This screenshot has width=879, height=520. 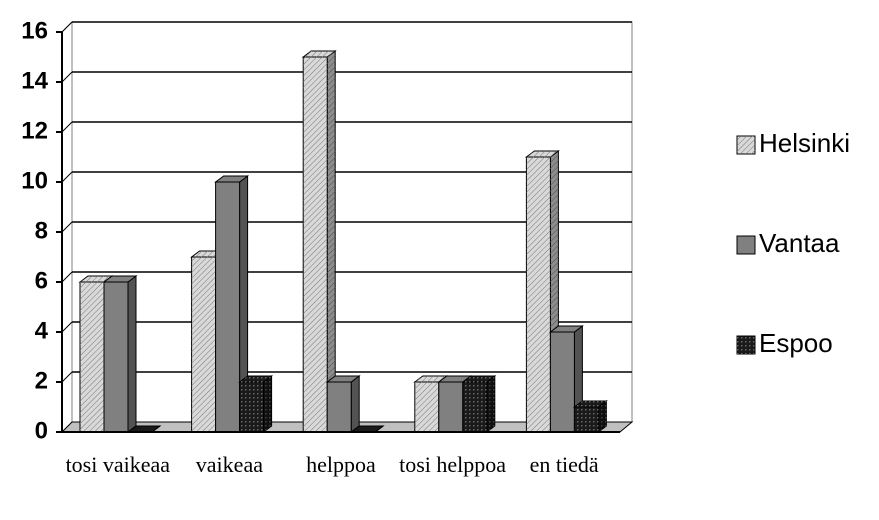 I want to click on y-tick-label: 12, so click(x=34, y=130).